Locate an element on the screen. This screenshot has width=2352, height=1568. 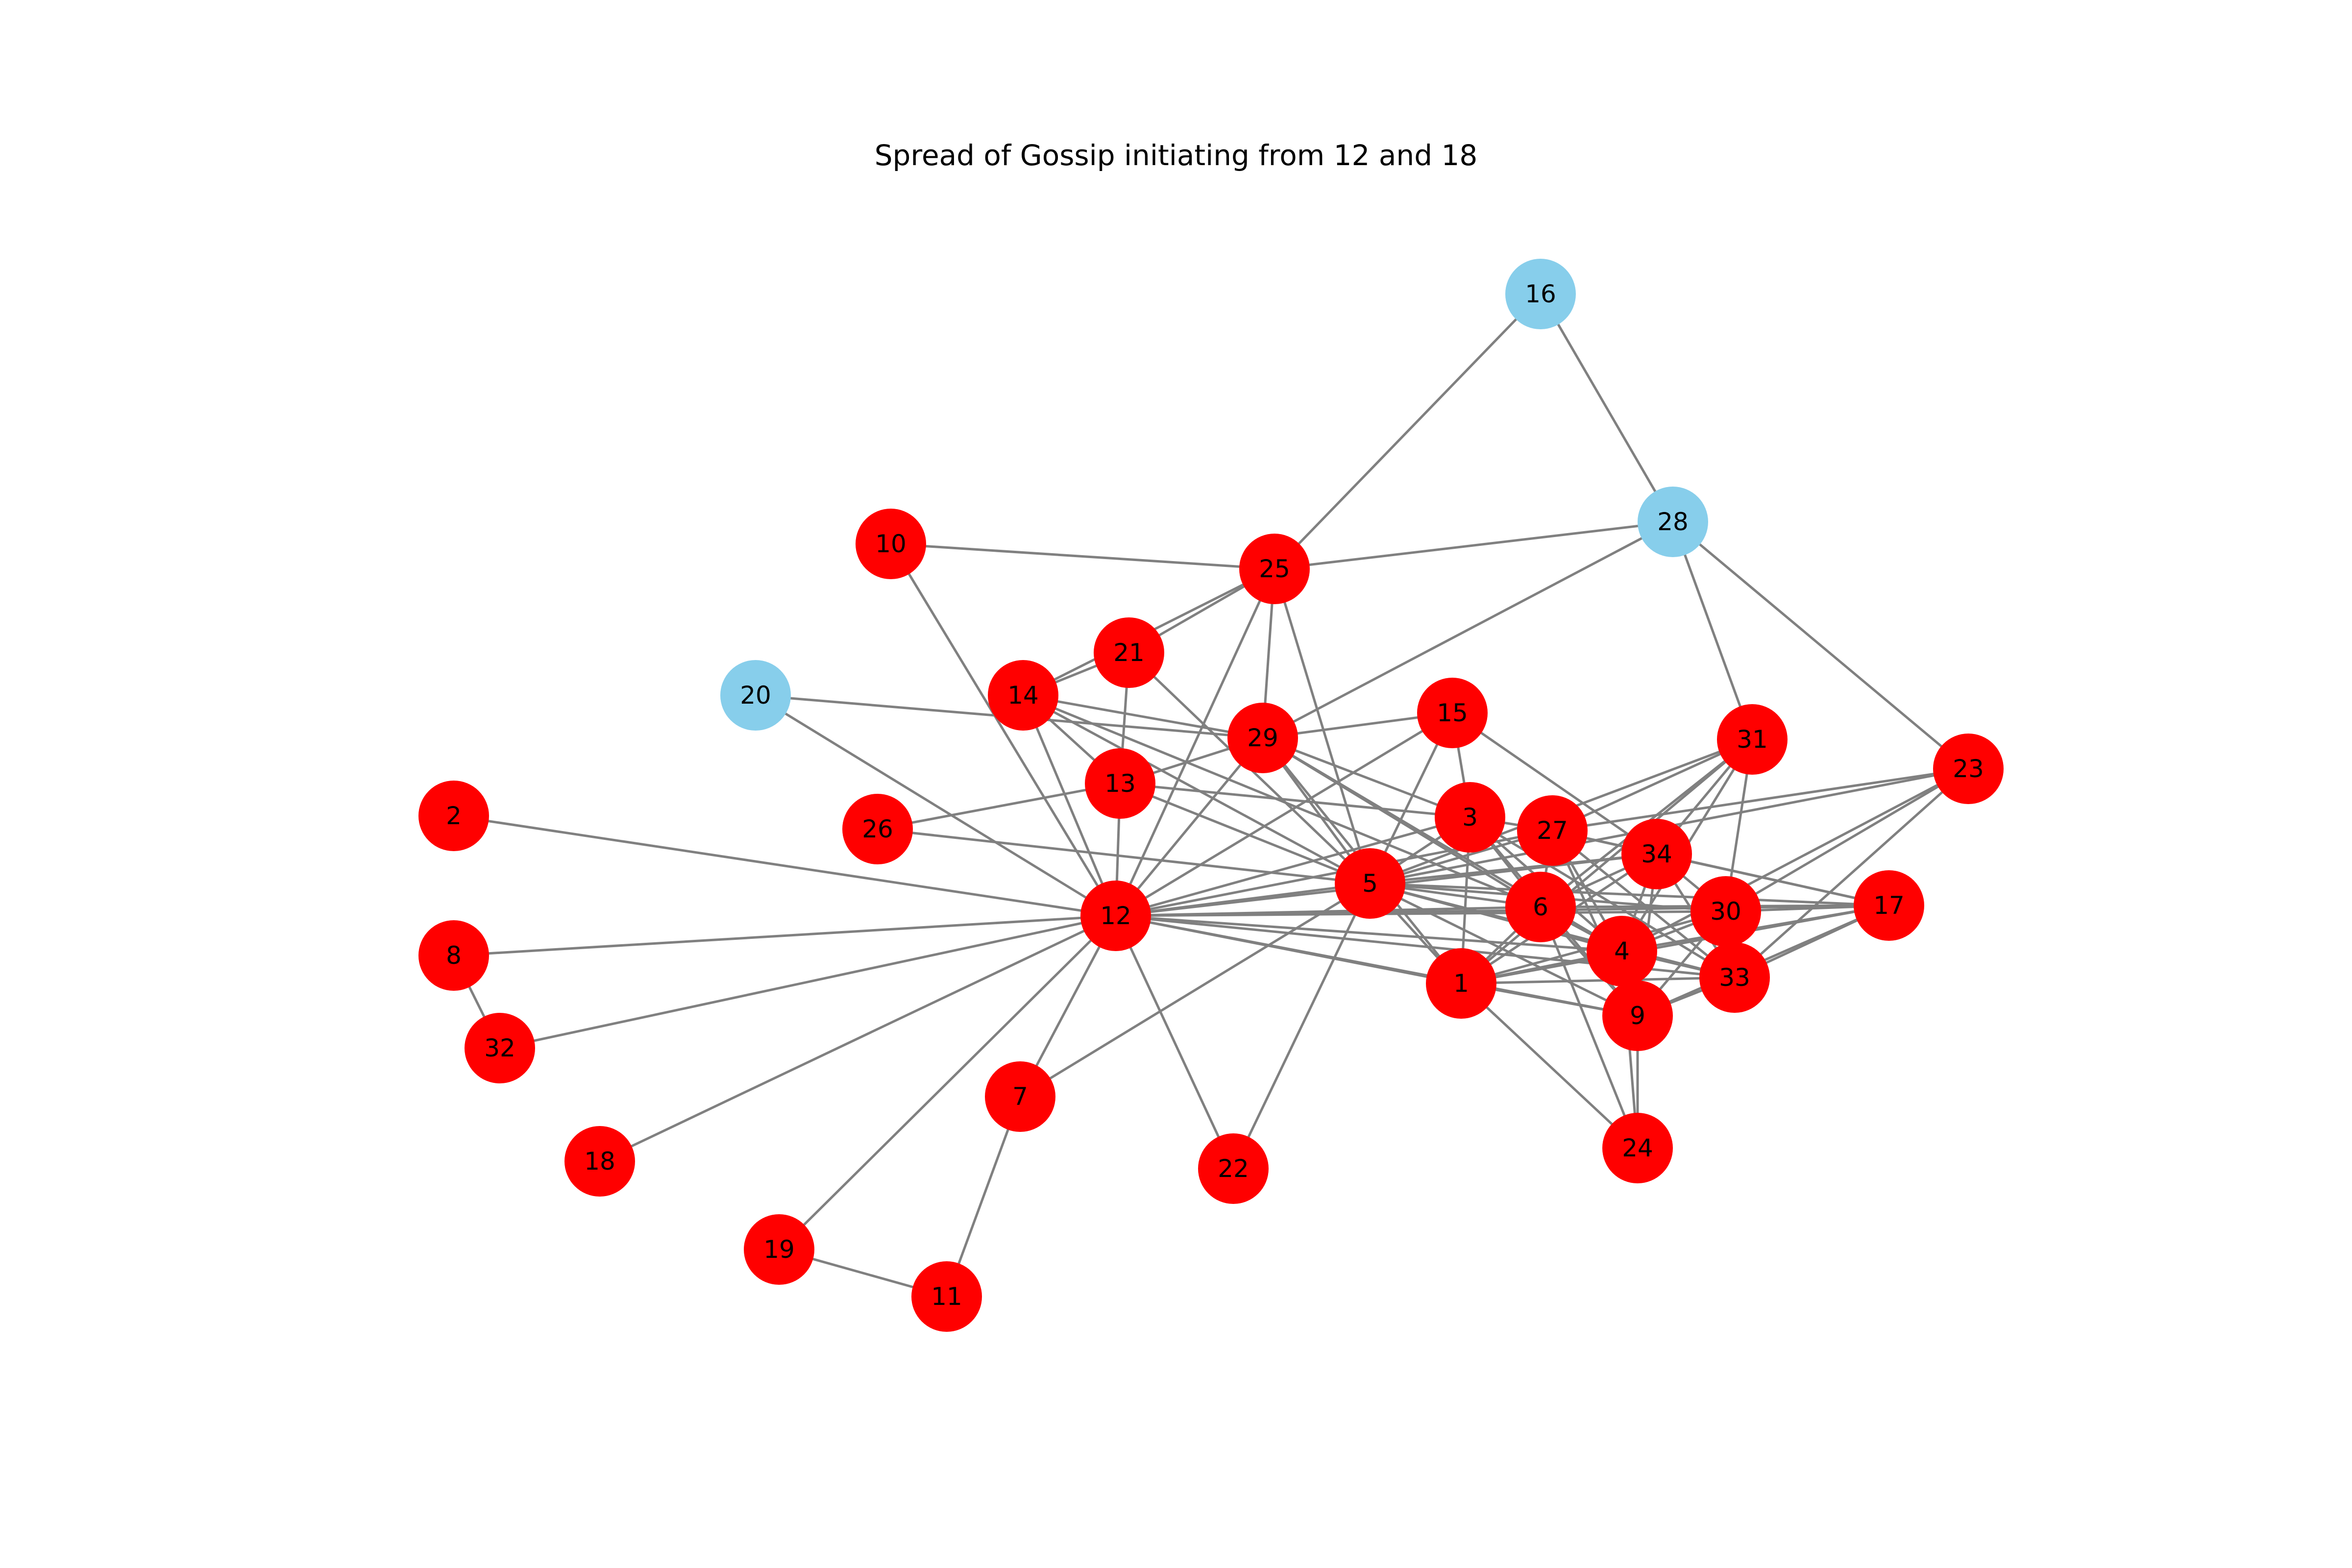
node-label-33: 33 is located at coordinates (1734, 977).